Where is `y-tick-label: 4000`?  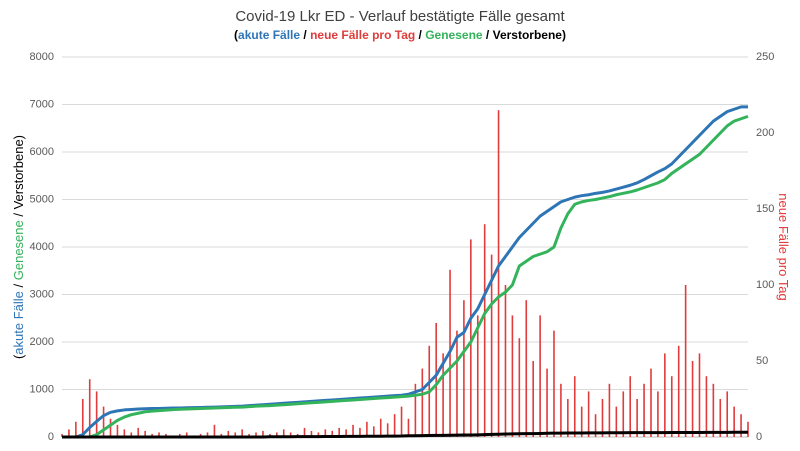 y-tick-label: 4000 is located at coordinates (42, 247).